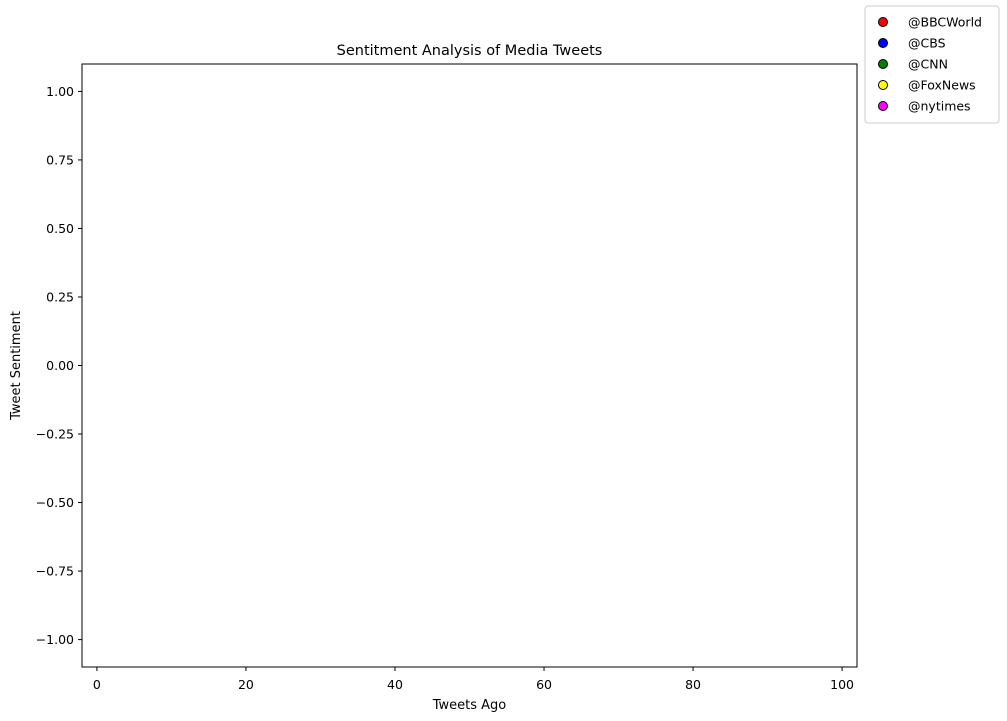  I want to click on legend-entry: @BBCWorld, so click(930, 22).